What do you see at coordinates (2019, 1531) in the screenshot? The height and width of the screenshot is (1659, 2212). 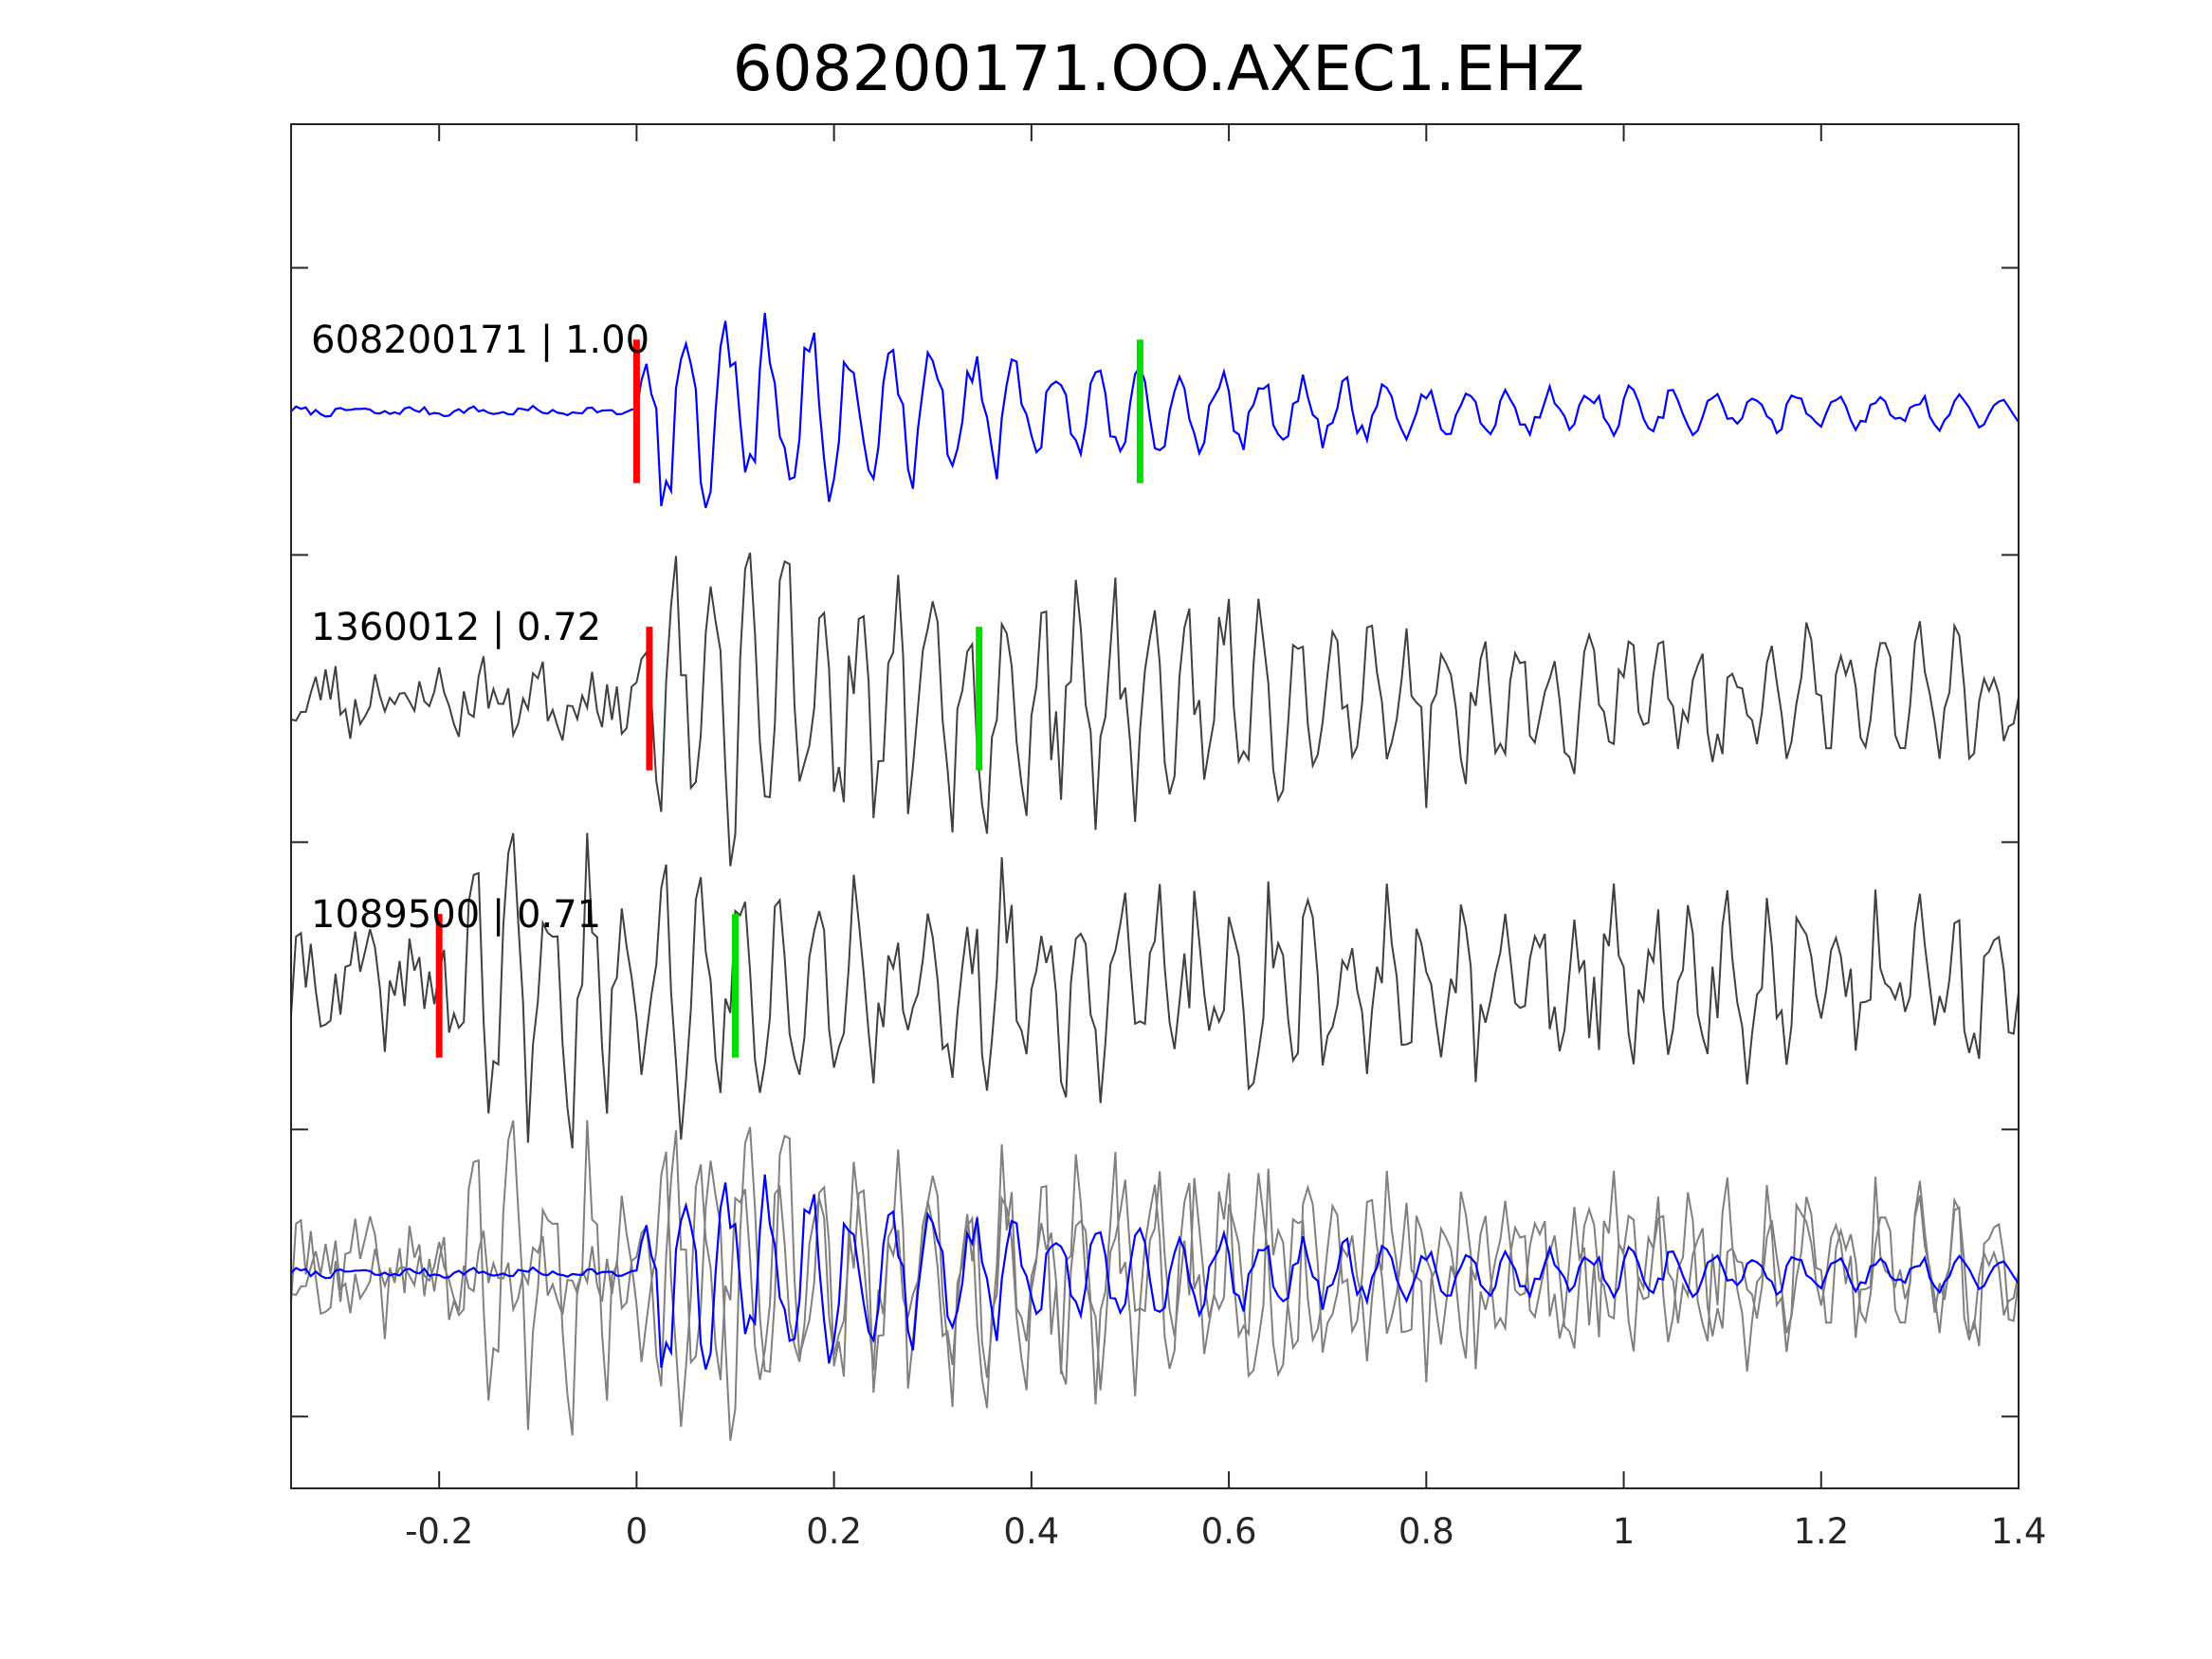 I see `x-tick-label: 1.4` at bounding box center [2019, 1531].